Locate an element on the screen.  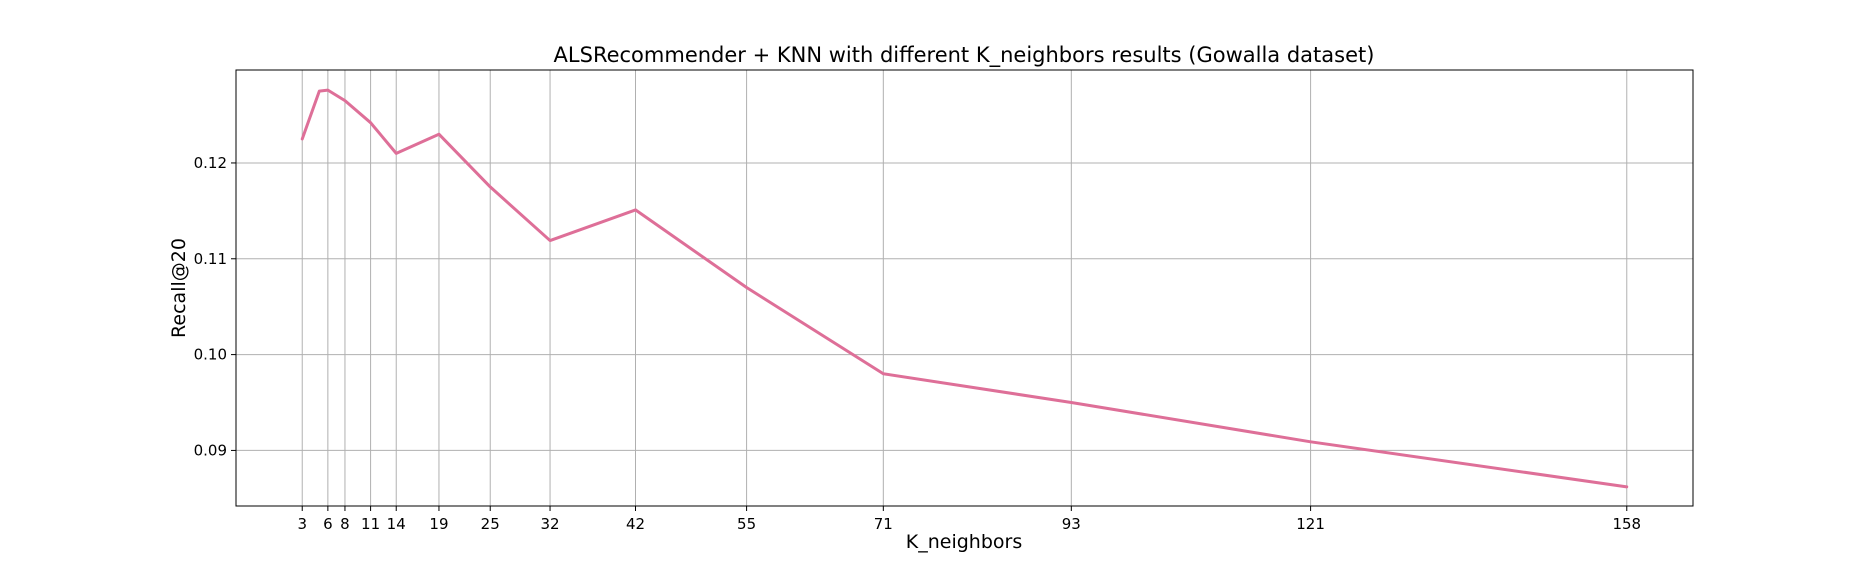
x-tick-label: 19 is located at coordinates (438, 524).